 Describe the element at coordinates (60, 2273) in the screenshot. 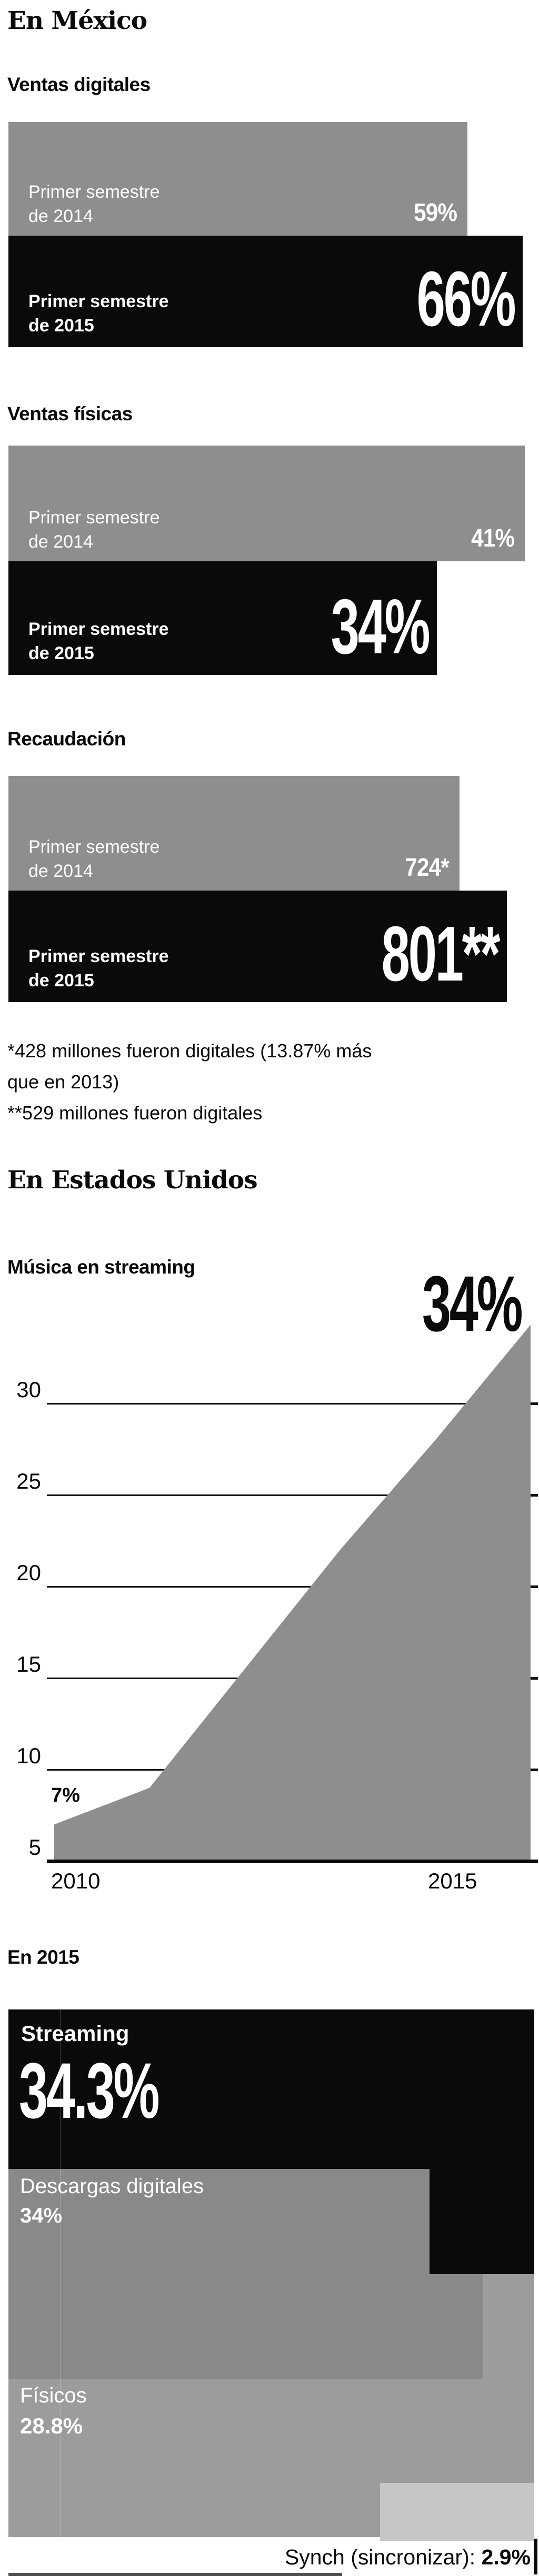

I see `treemap-guide-line` at that location.